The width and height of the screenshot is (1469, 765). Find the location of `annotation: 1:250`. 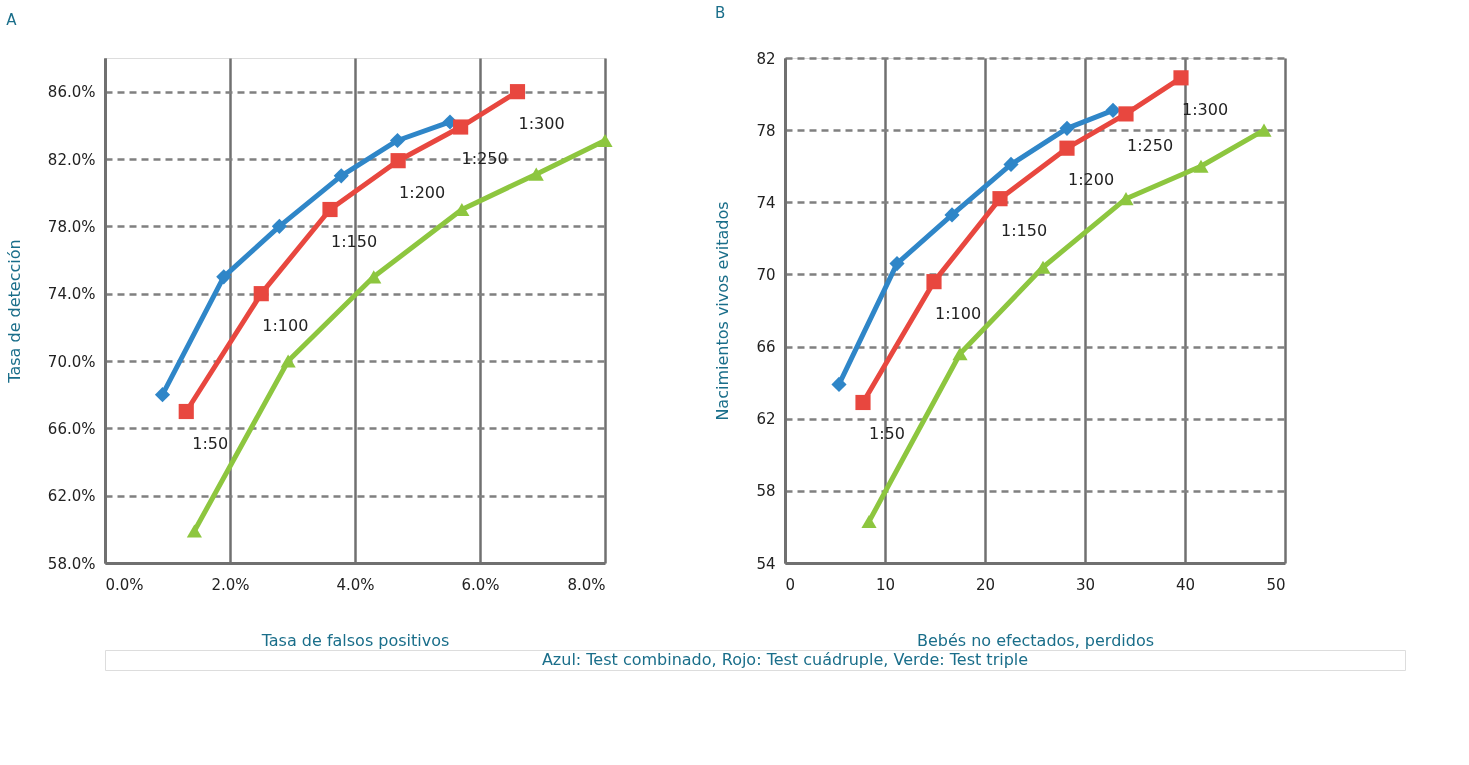

annotation: 1:250 is located at coordinates (1150, 145).